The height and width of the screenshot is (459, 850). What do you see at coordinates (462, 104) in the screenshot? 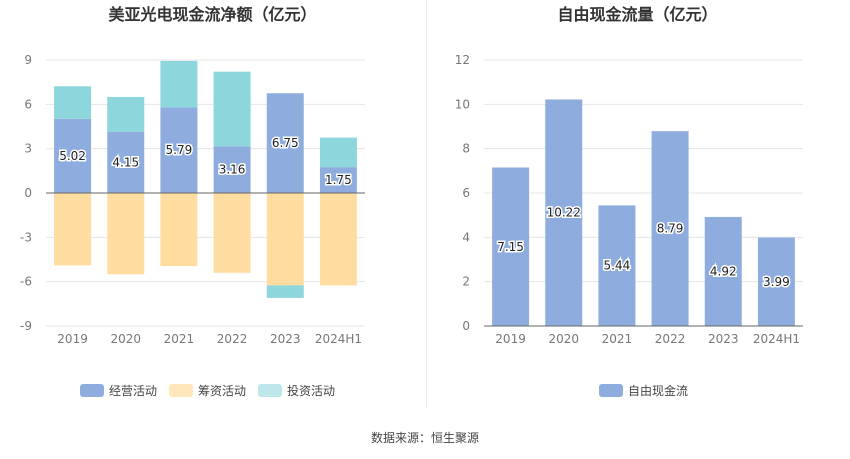
I see `freecash-y-tick: 10` at bounding box center [462, 104].